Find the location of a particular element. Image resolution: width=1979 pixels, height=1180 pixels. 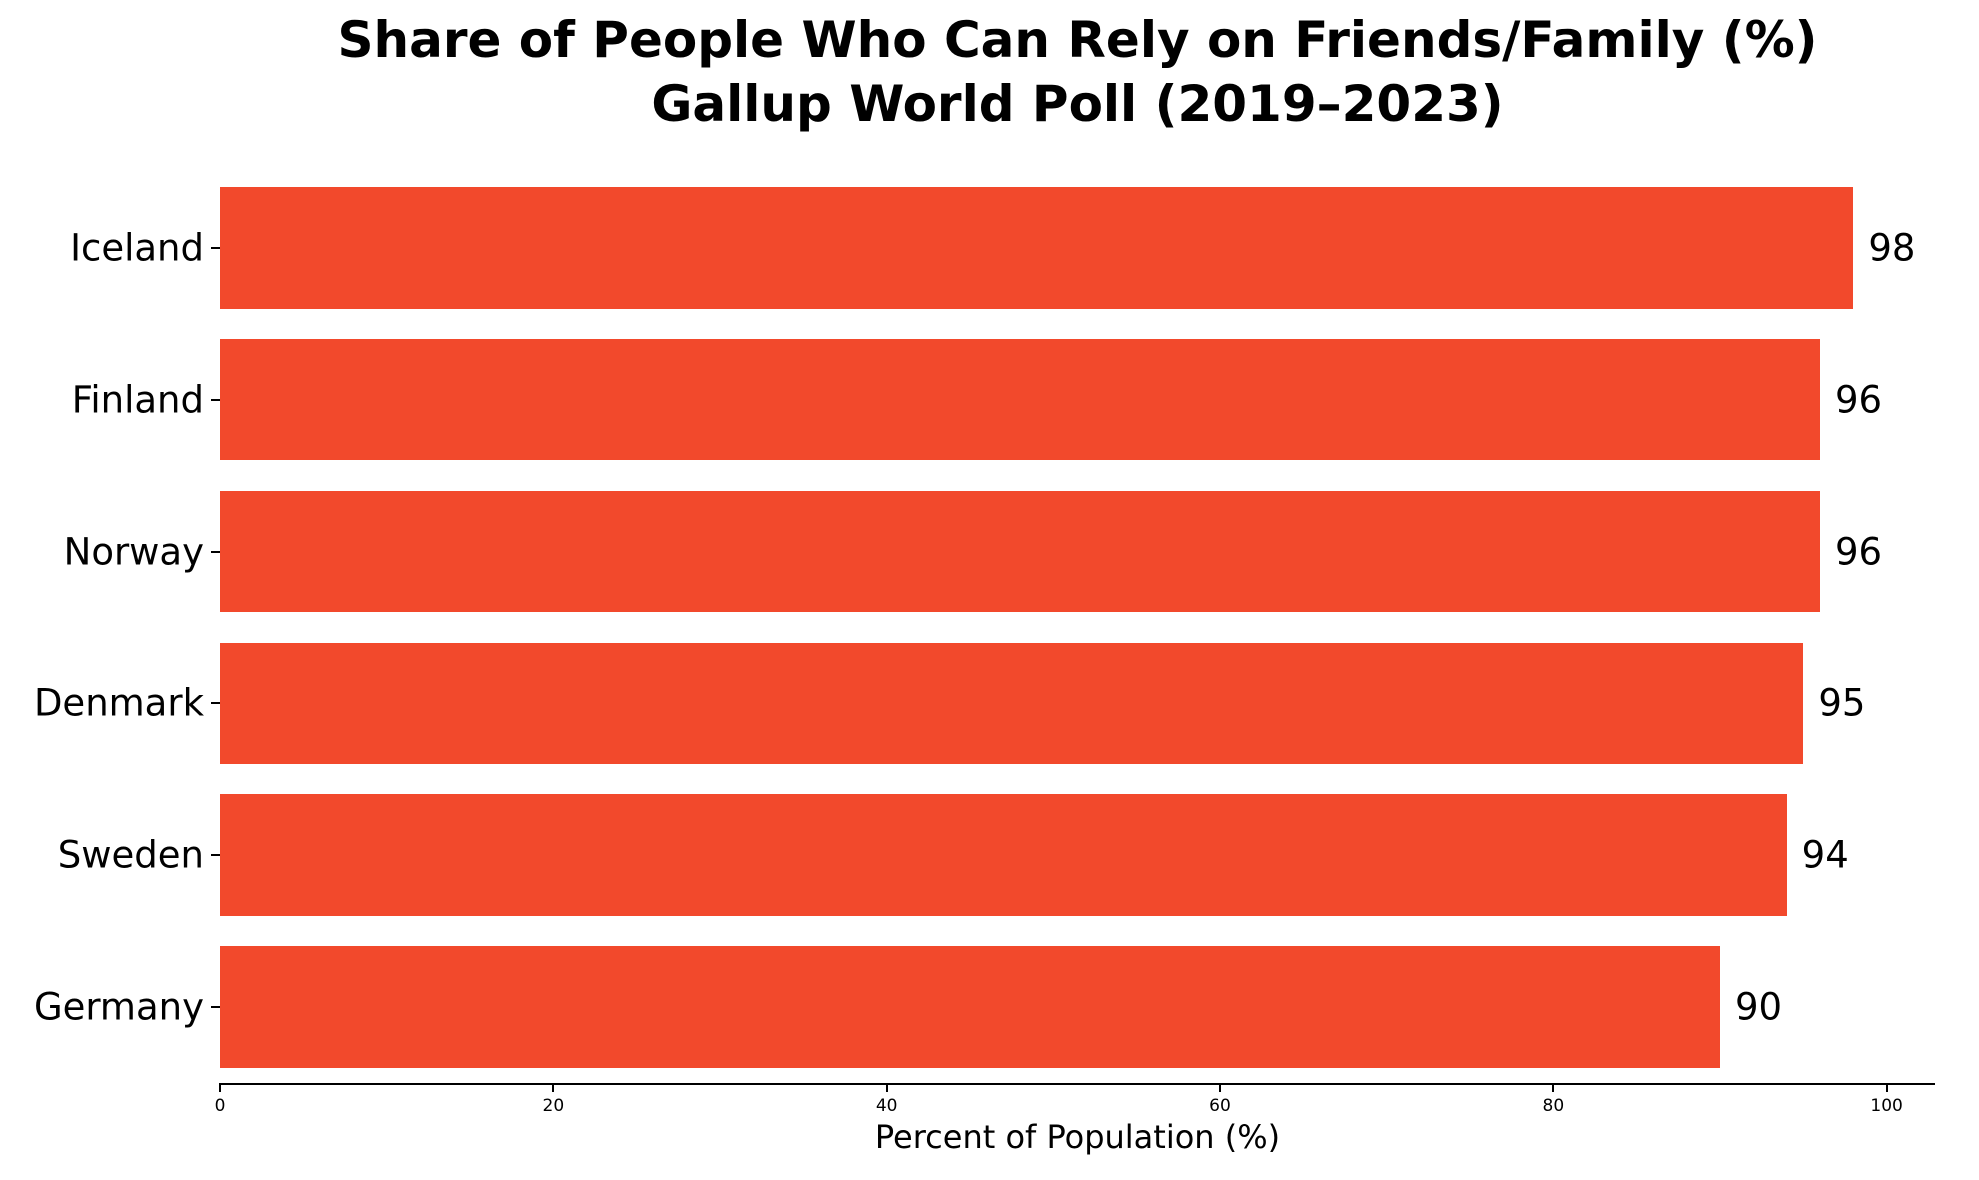

x-axis-label: Percent of Population (%) is located at coordinates (1077, 1137).